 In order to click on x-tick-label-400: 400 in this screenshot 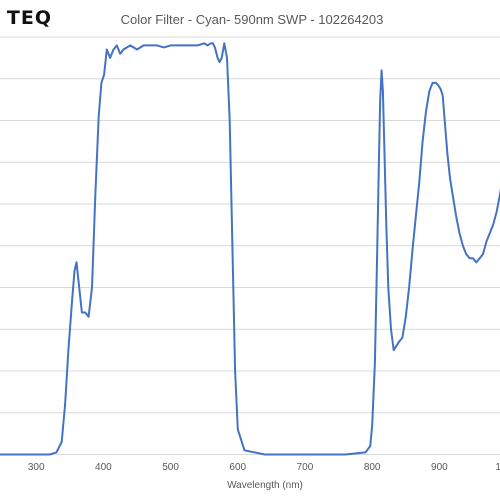, I will do `click(103, 467)`.